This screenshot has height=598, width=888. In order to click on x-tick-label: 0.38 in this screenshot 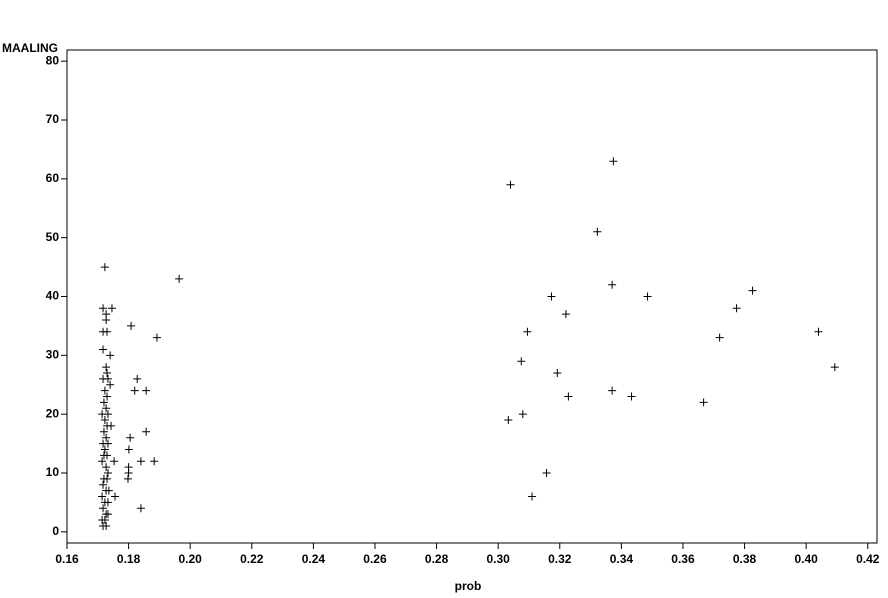, I will do `click(745, 559)`.